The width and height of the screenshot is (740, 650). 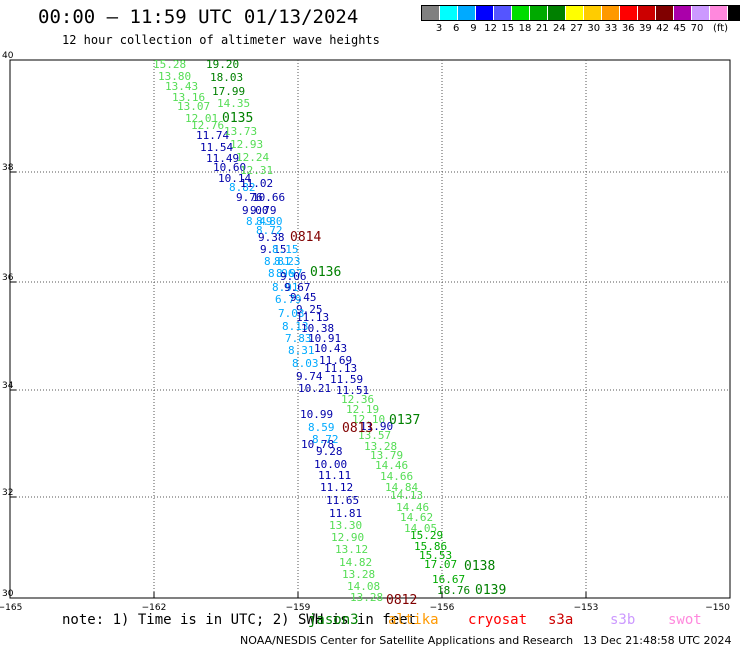 I want to click on wave-height-value: 14.35, so click(x=233, y=103).